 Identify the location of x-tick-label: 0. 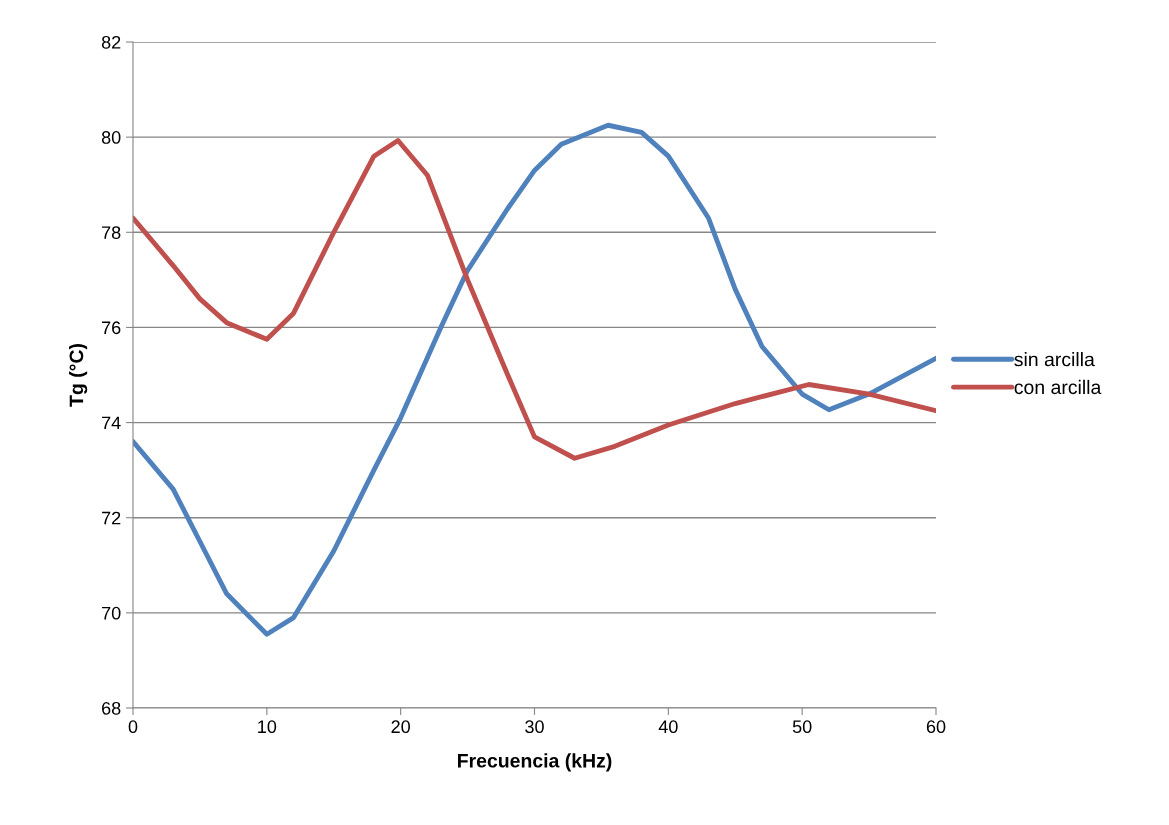
(133, 727).